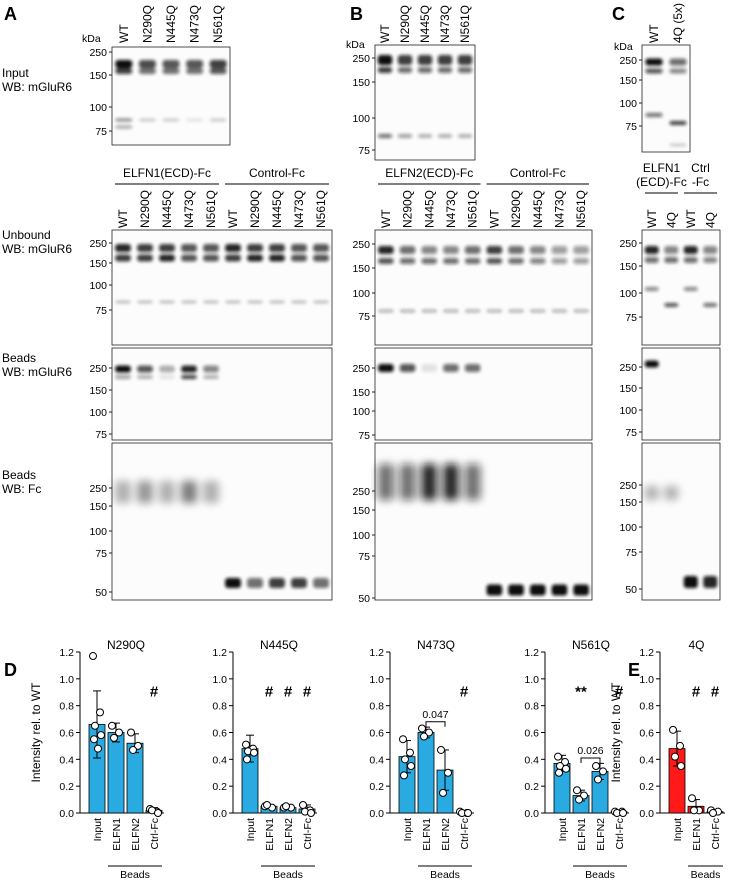  What do you see at coordinates (66, 760) in the screenshot?
I see `y-tick-label: 0.4` at bounding box center [66, 760].